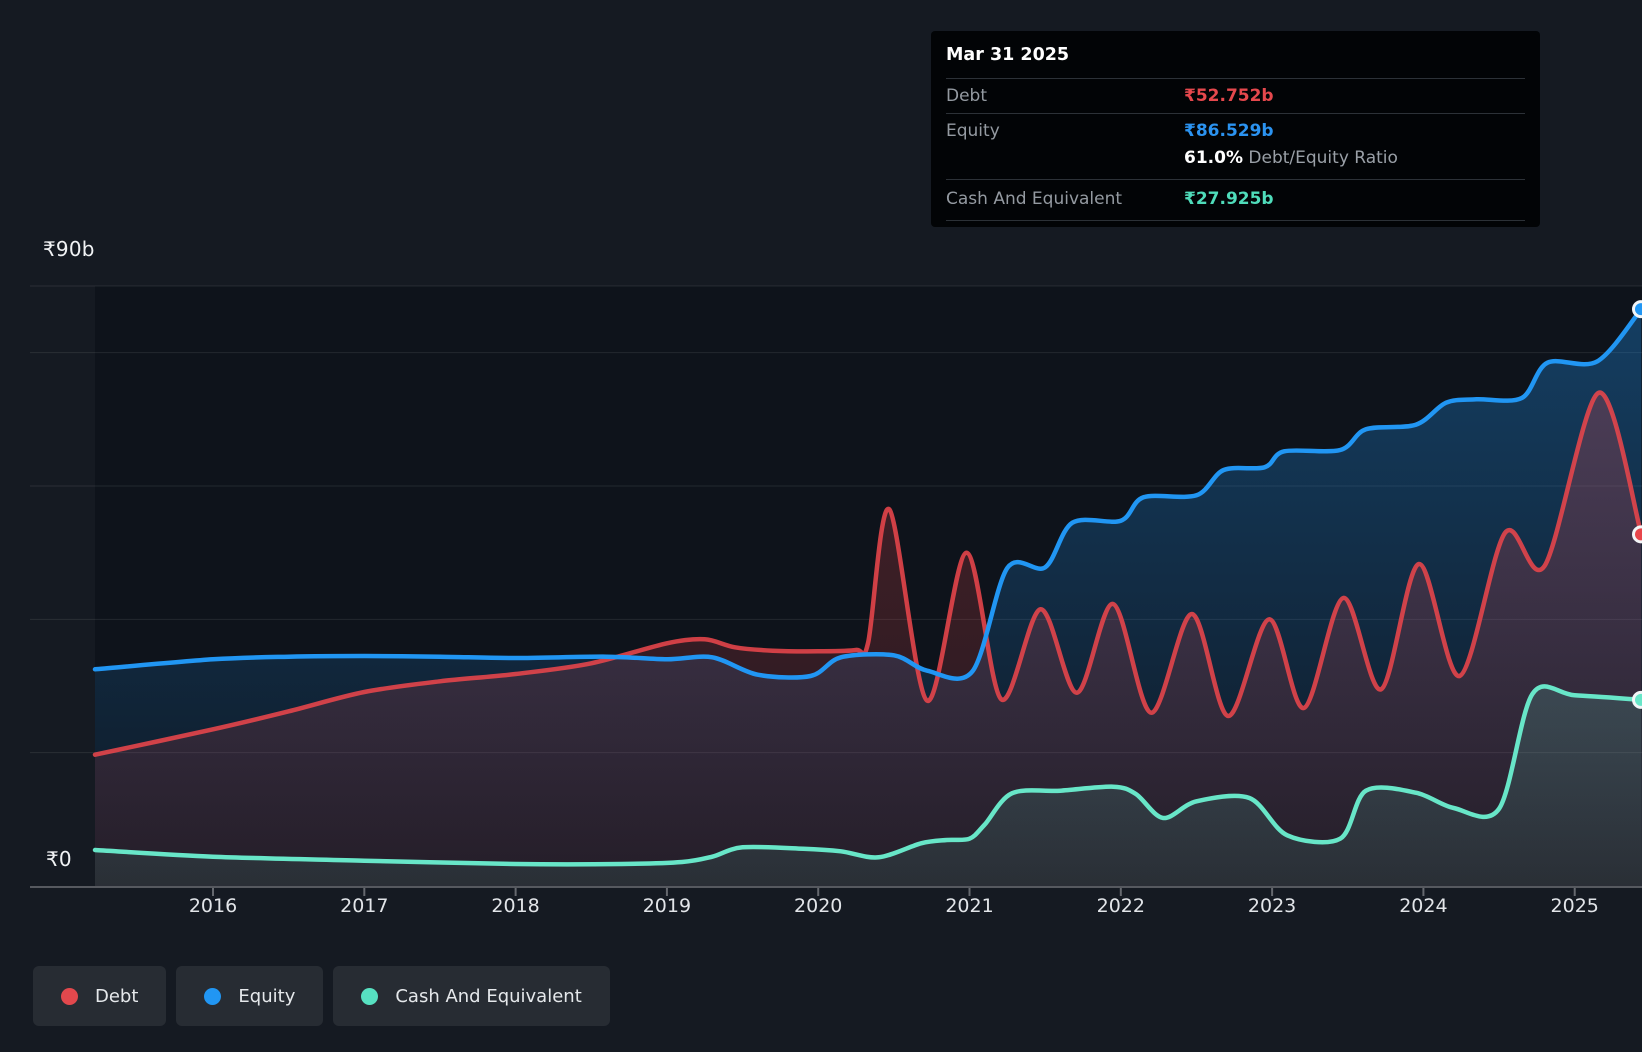 The height and width of the screenshot is (1052, 1642). I want to click on legend-label: Debt, so click(117, 996).